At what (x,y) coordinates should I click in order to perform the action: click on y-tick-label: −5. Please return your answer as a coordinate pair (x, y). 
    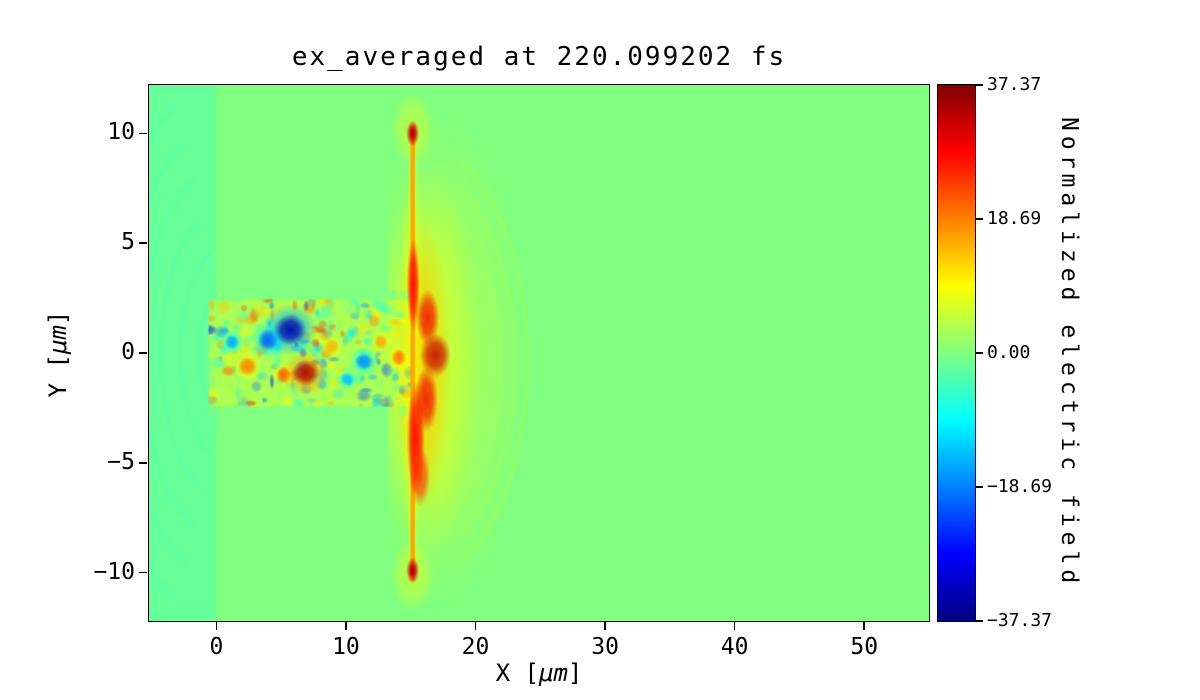
    Looking at the image, I should click on (121, 461).